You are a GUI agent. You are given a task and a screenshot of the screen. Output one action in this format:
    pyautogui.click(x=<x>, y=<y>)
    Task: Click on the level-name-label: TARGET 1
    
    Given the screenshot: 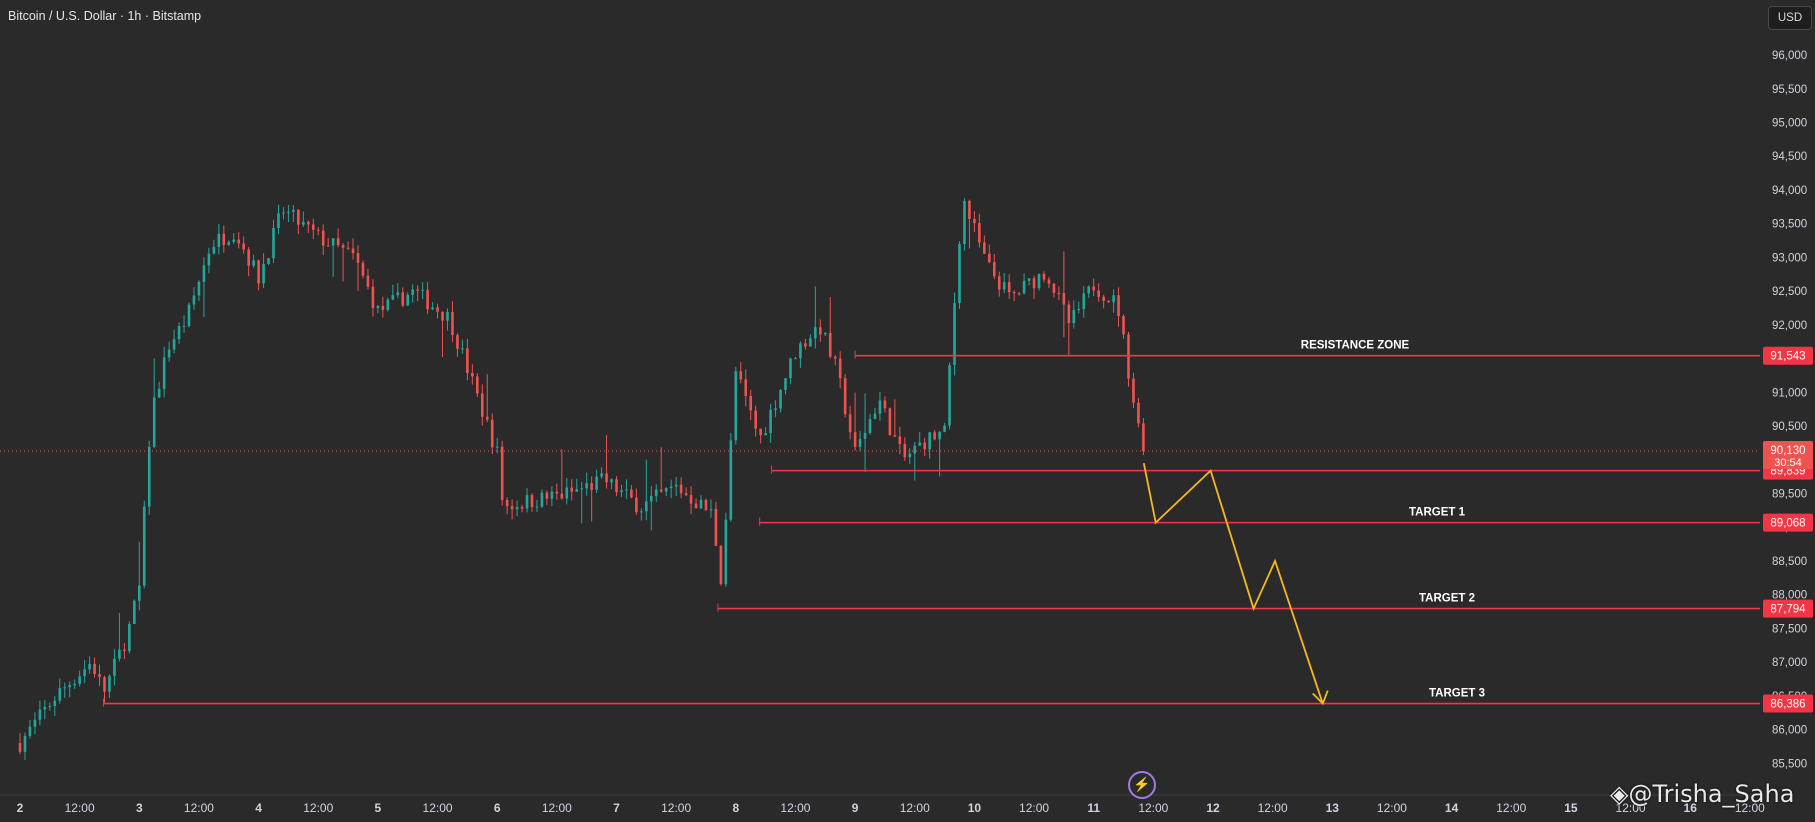 What is the action you would take?
    pyautogui.click(x=1437, y=513)
    